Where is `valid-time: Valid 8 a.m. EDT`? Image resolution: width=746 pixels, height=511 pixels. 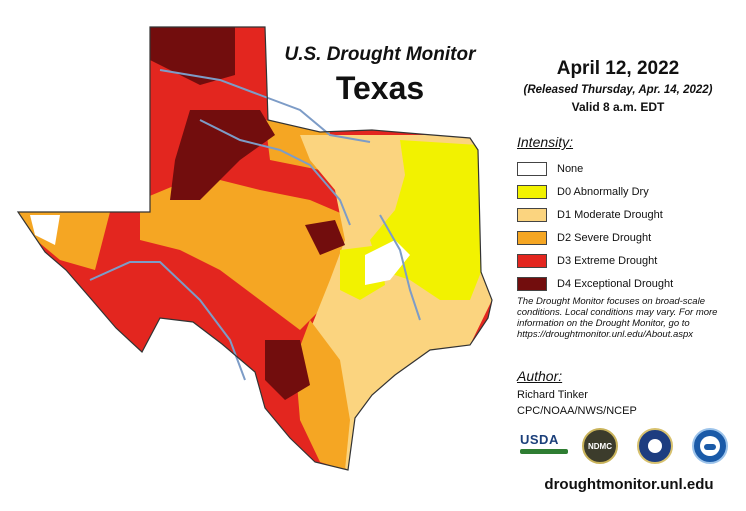
valid-time: Valid 8 a.m. EDT is located at coordinates (618, 107).